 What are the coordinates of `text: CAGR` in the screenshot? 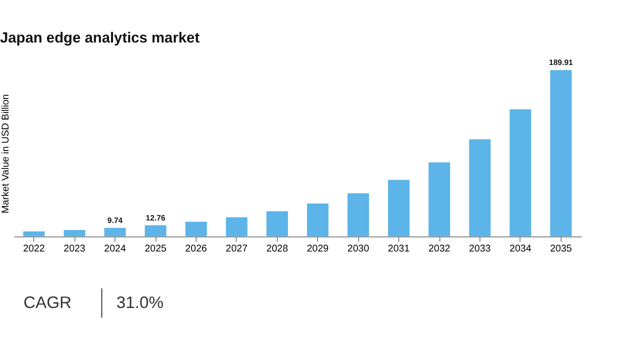 It's located at (47, 302).